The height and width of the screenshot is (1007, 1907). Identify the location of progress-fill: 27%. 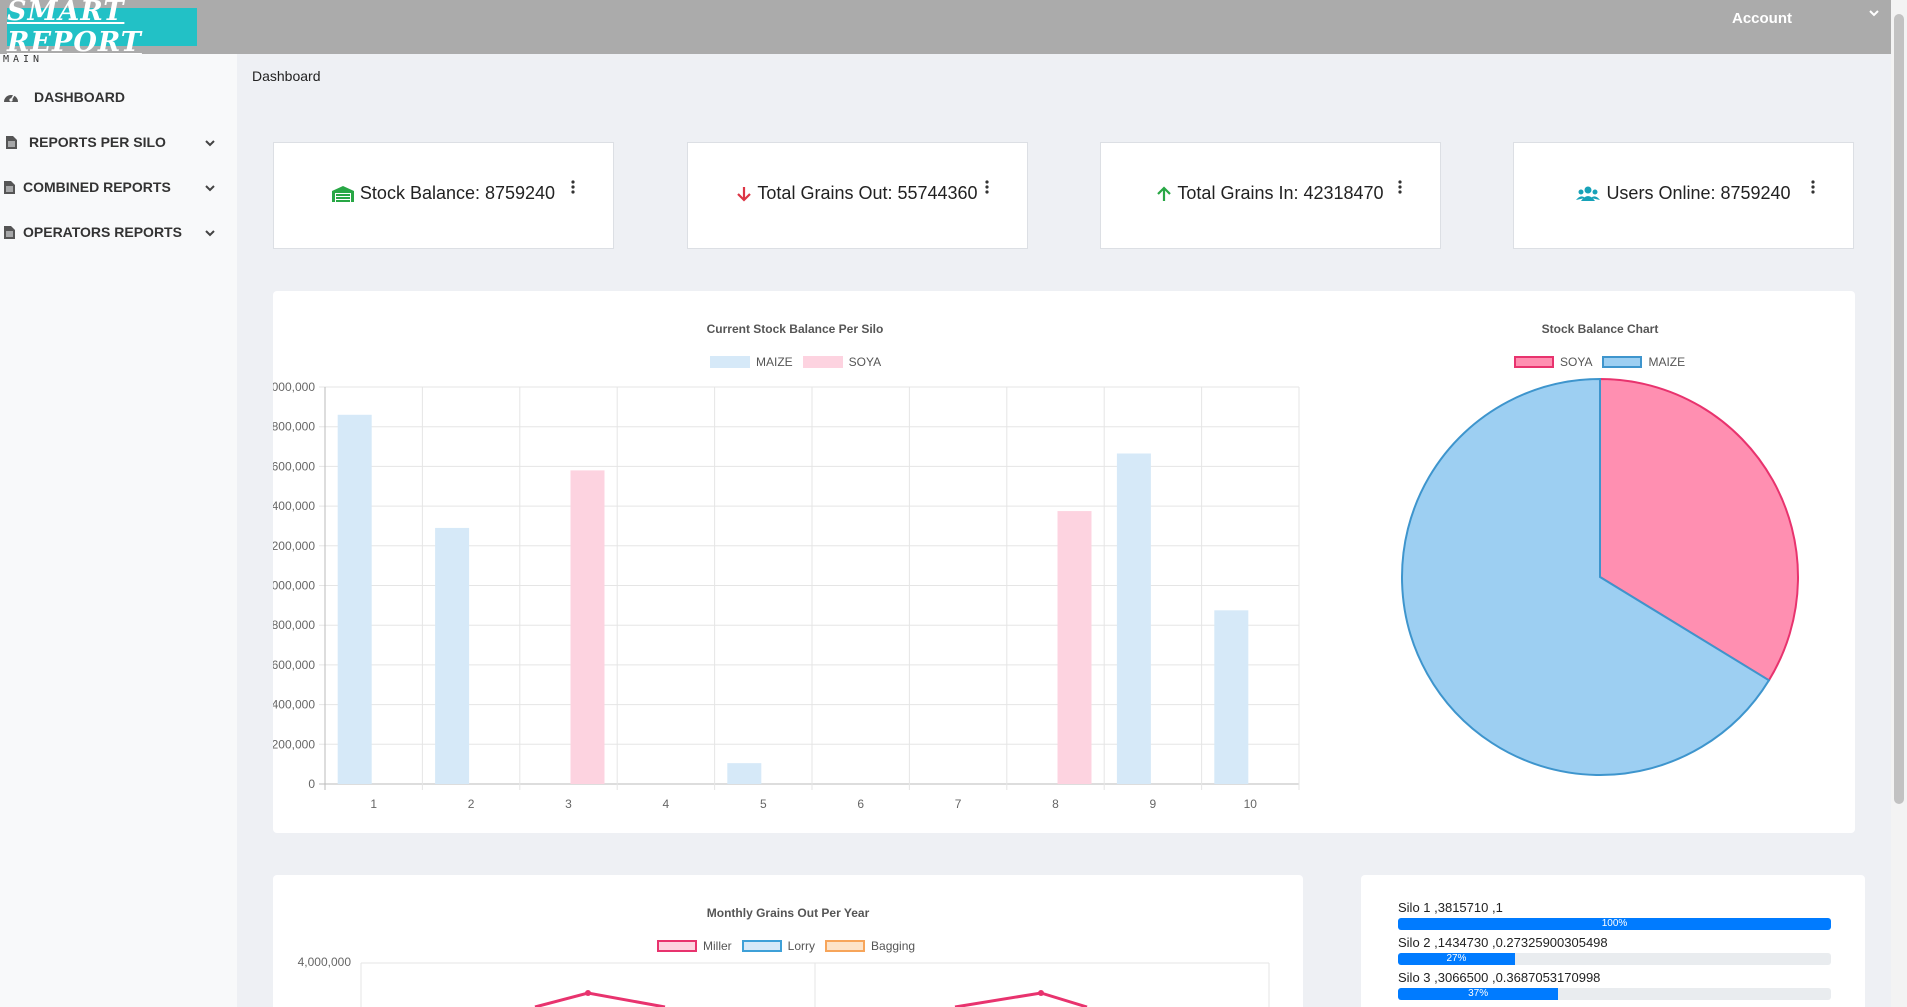
(1456, 959).